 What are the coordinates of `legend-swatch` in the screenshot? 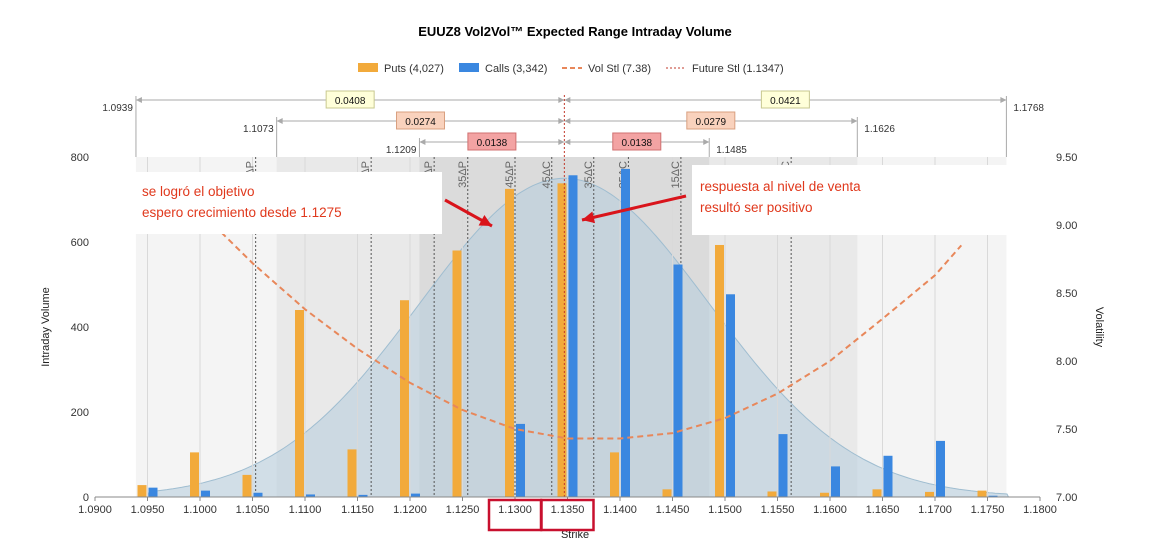 It's located at (368, 67).